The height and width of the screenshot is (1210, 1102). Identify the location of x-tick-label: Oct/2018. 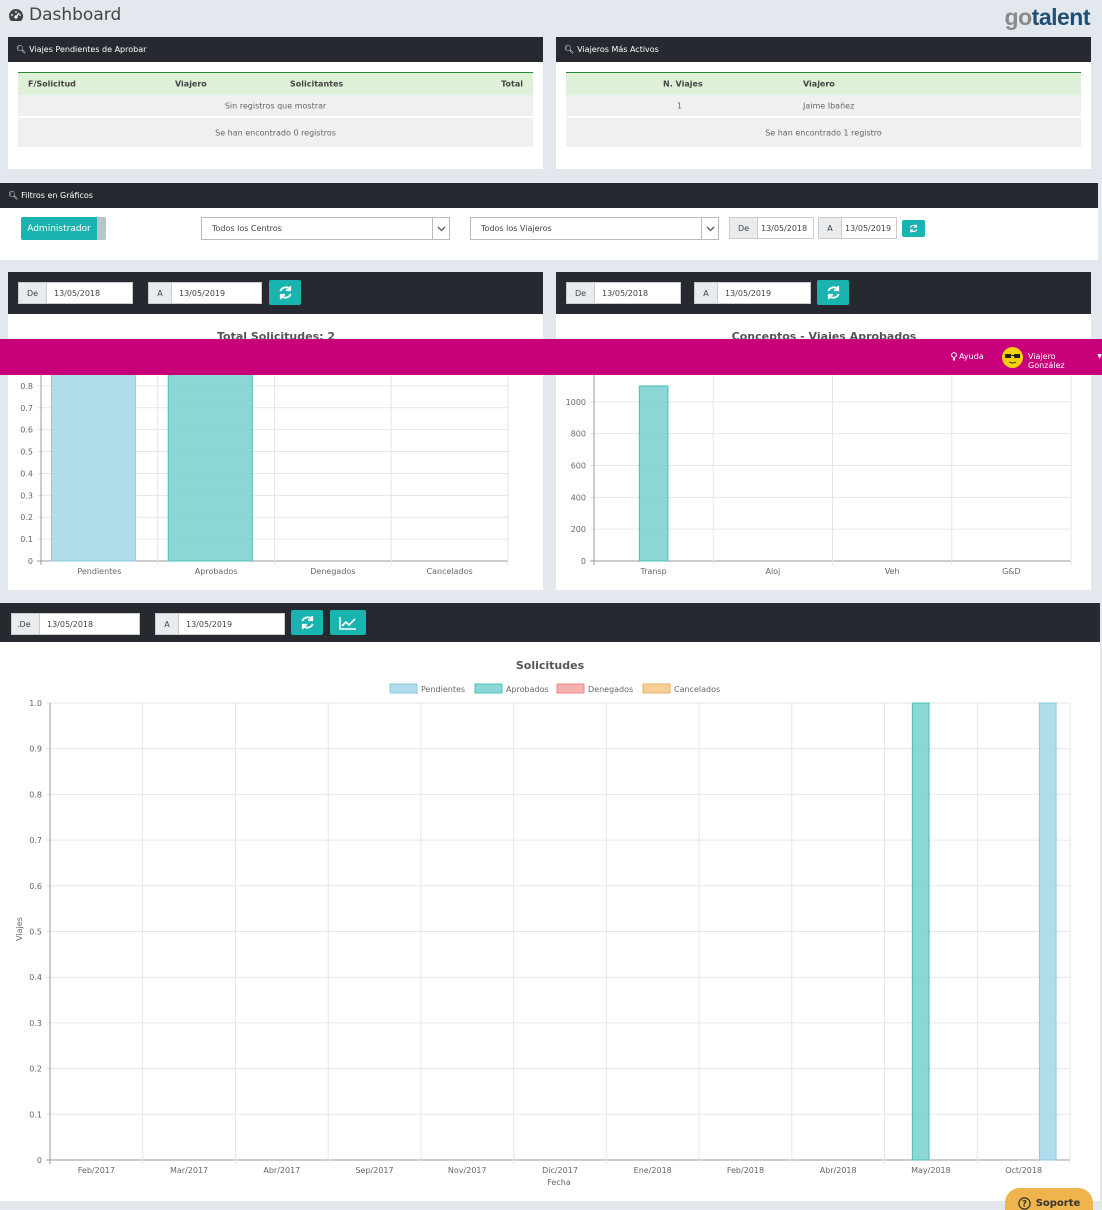
(1023, 1170).